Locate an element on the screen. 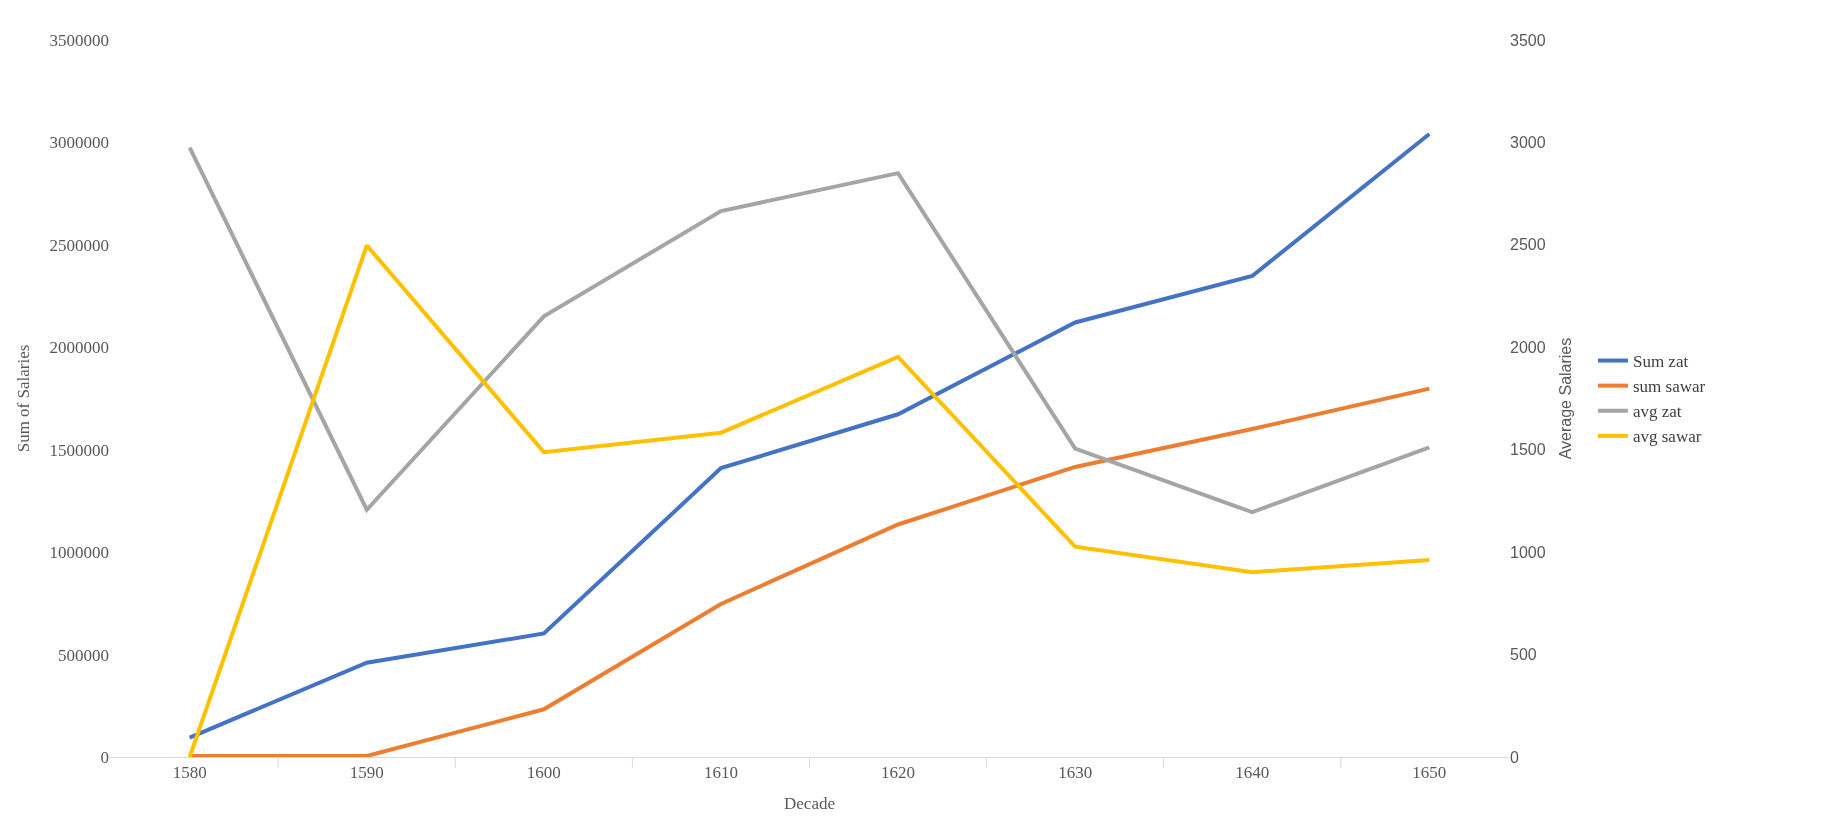  y-tick-label: 500000 is located at coordinates (83, 655).